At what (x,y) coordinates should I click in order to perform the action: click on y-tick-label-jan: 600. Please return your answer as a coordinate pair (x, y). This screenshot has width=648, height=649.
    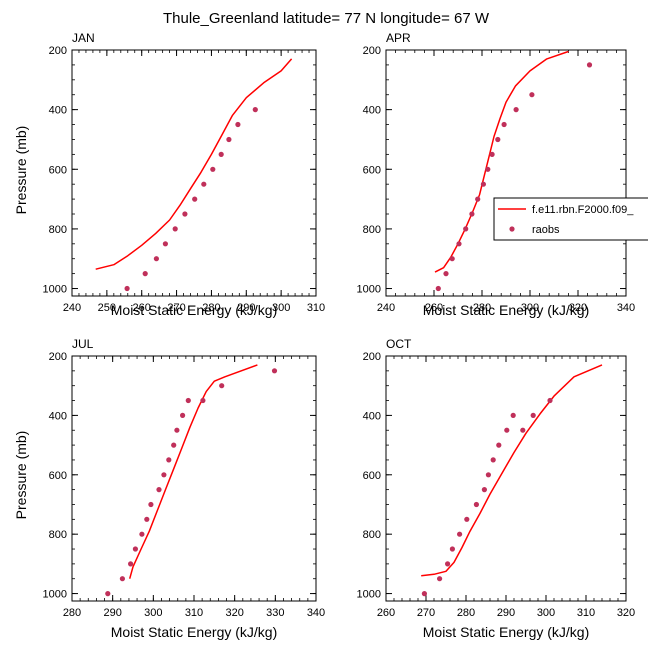
    Looking at the image, I should click on (58, 170).